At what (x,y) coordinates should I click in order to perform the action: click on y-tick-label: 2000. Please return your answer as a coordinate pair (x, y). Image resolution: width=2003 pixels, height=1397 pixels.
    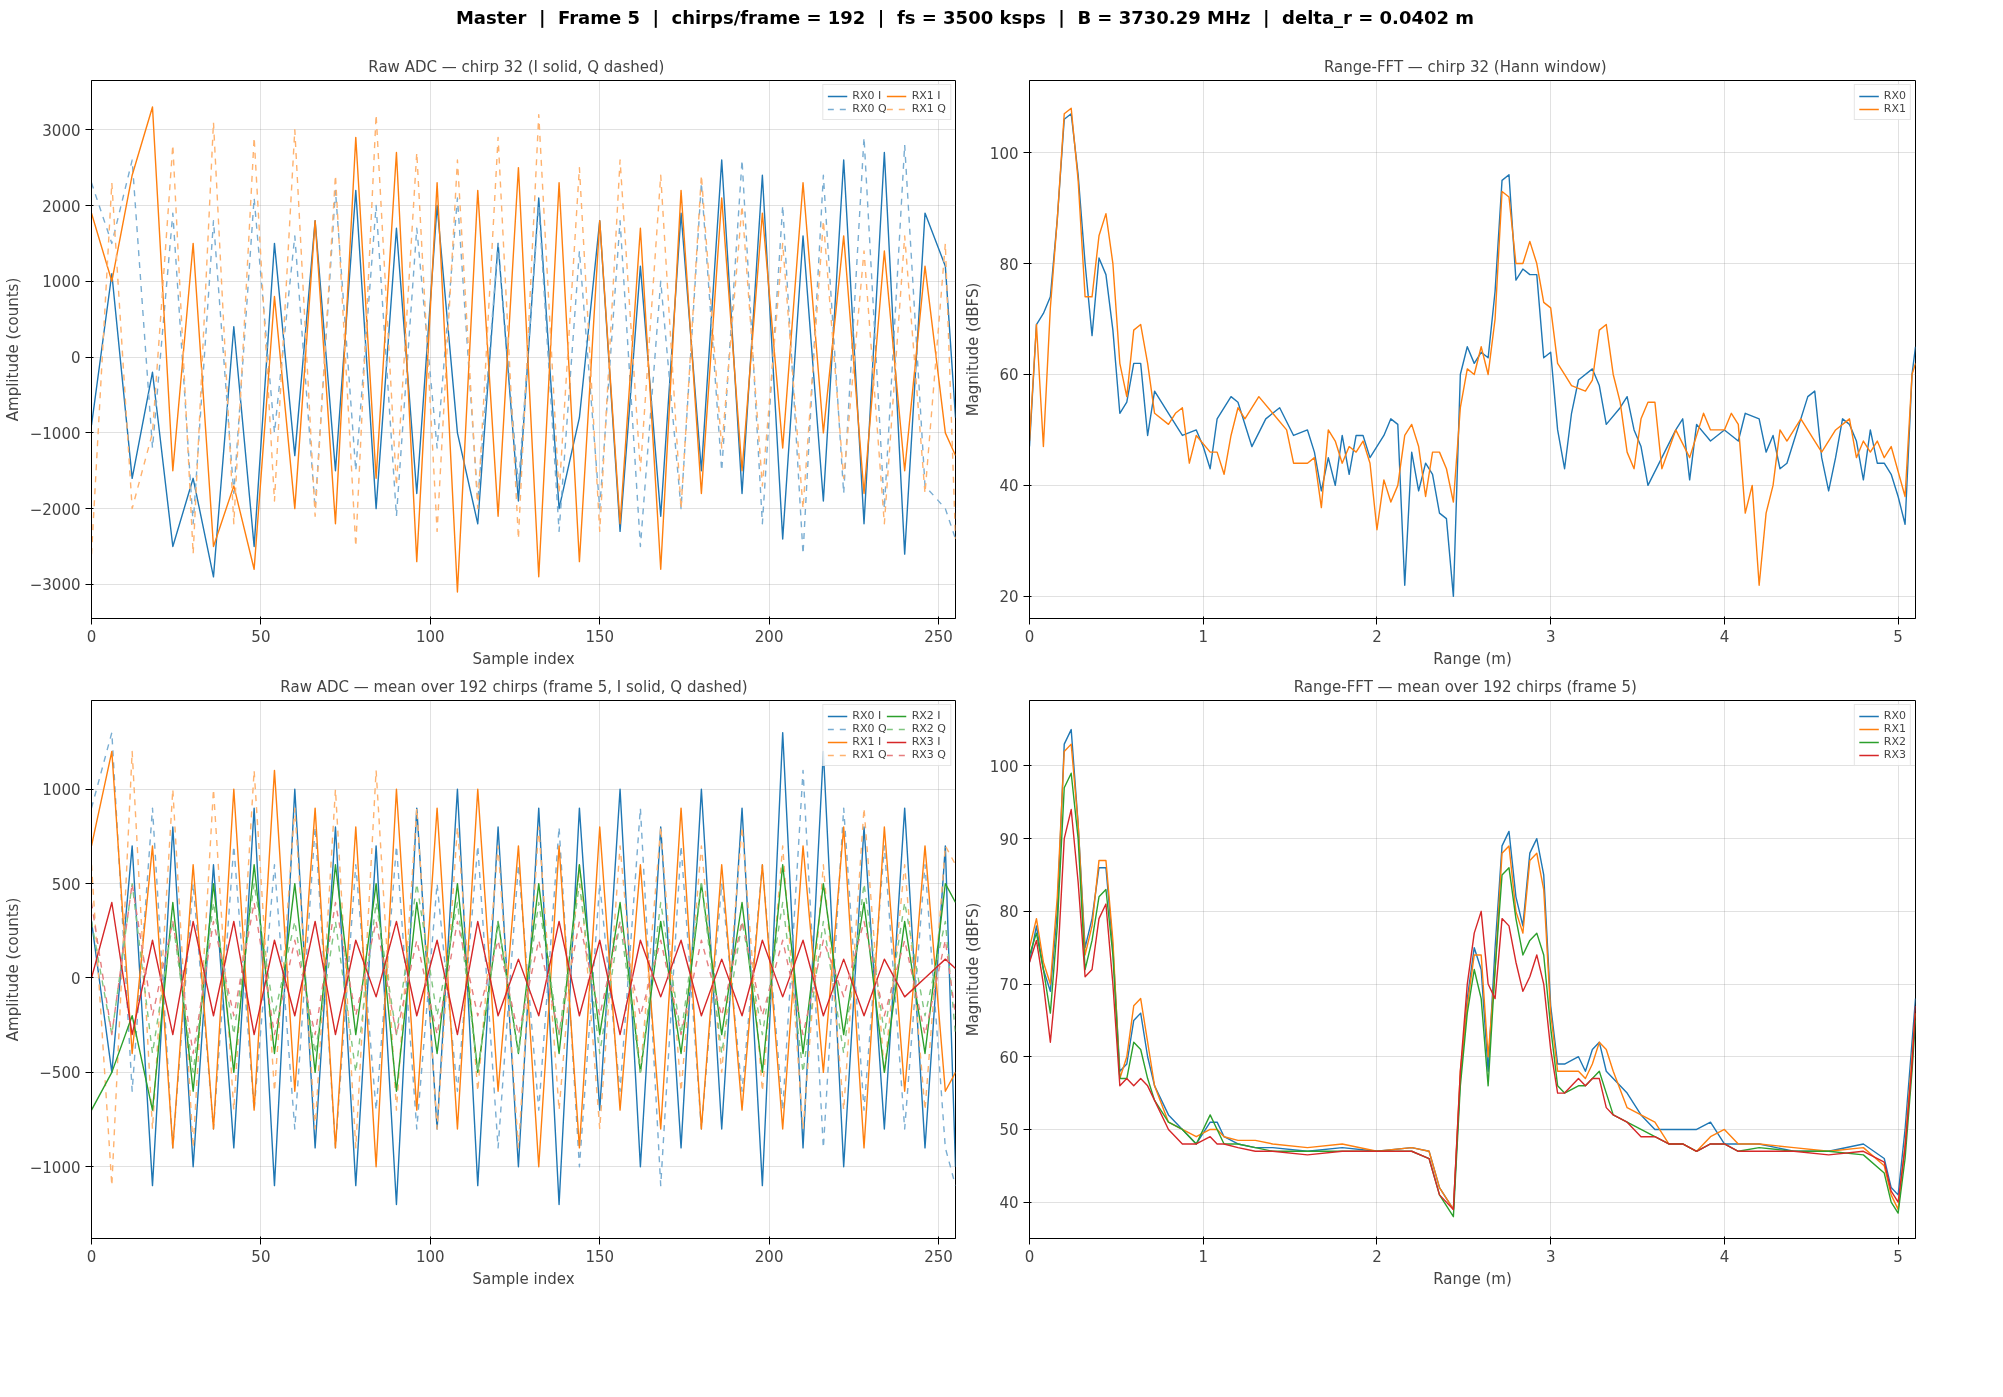
    Looking at the image, I should click on (61, 206).